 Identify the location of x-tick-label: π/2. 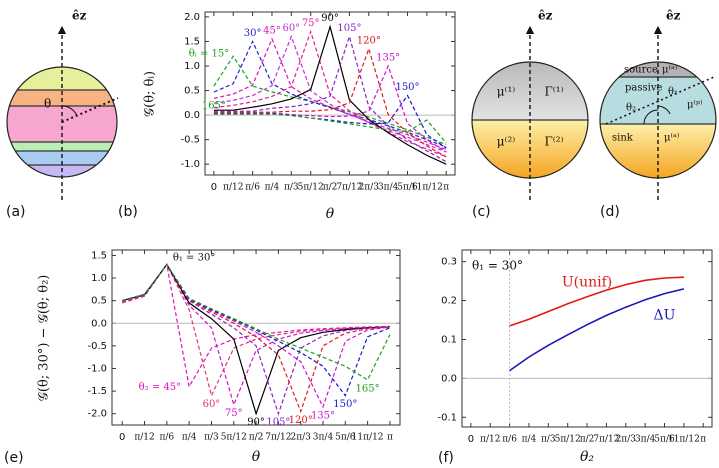
(587, 440).